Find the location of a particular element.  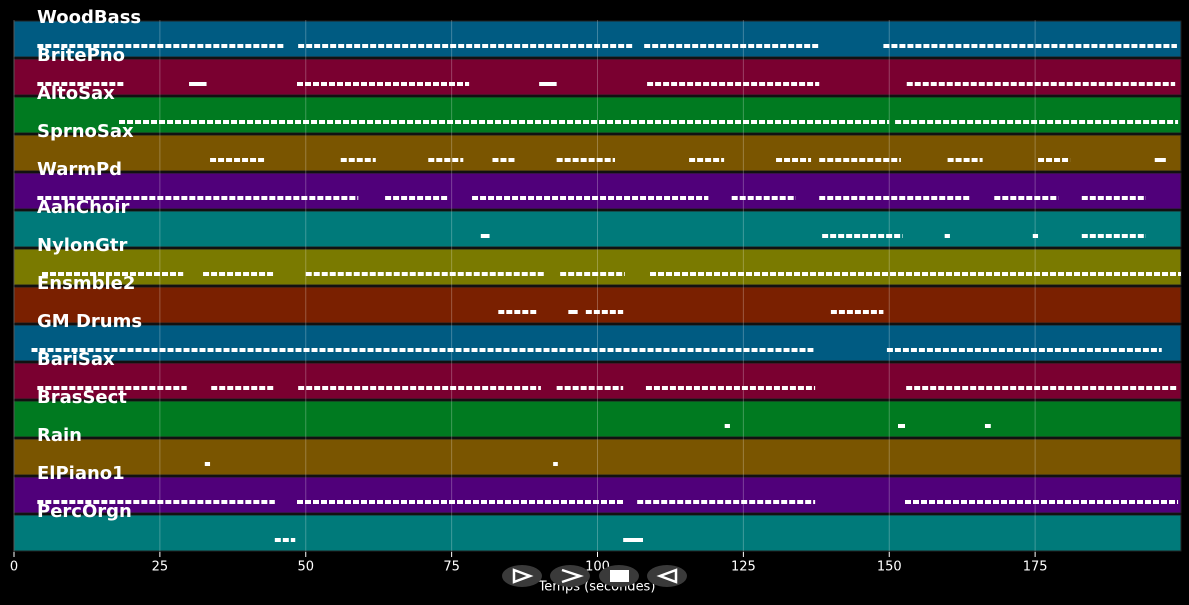

track-label: AltoSax is located at coordinates (76, 93).